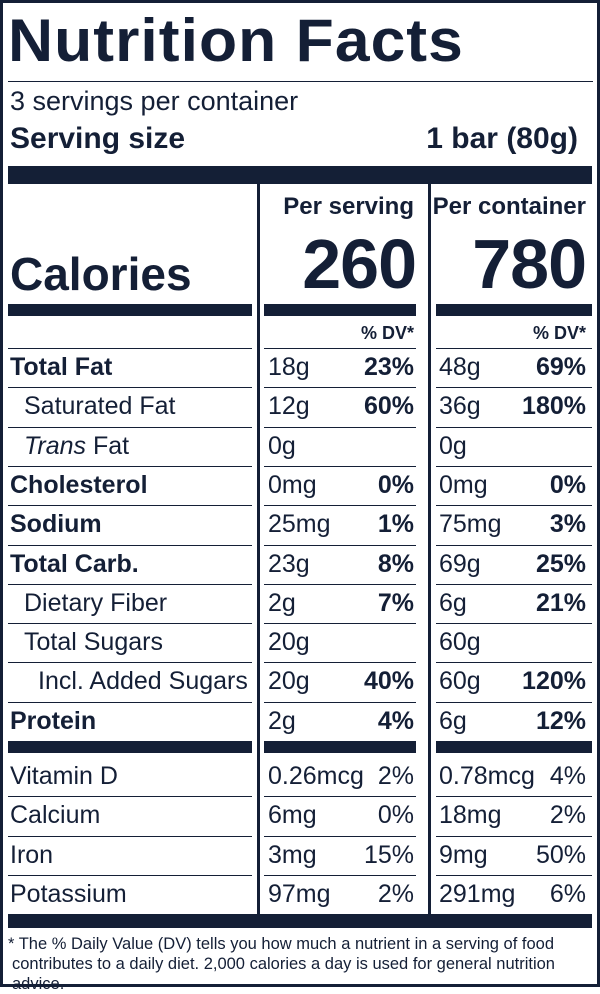  I want to click on vitamin-container-amount: 291mg, so click(477, 894).